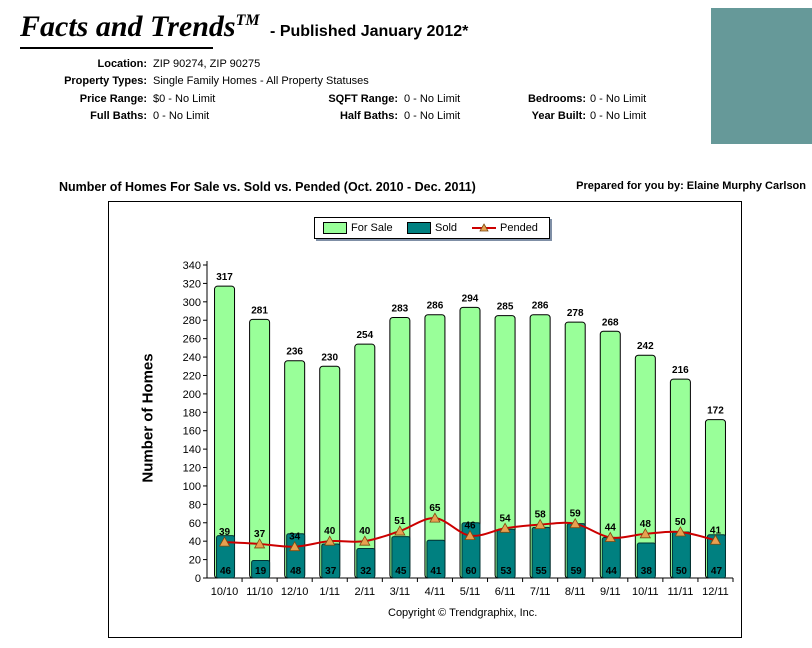 Image resolution: width=812 pixels, height=648 pixels. Describe the element at coordinates (506, 518) in the screenshot. I see `pended-value-label: 54` at that location.